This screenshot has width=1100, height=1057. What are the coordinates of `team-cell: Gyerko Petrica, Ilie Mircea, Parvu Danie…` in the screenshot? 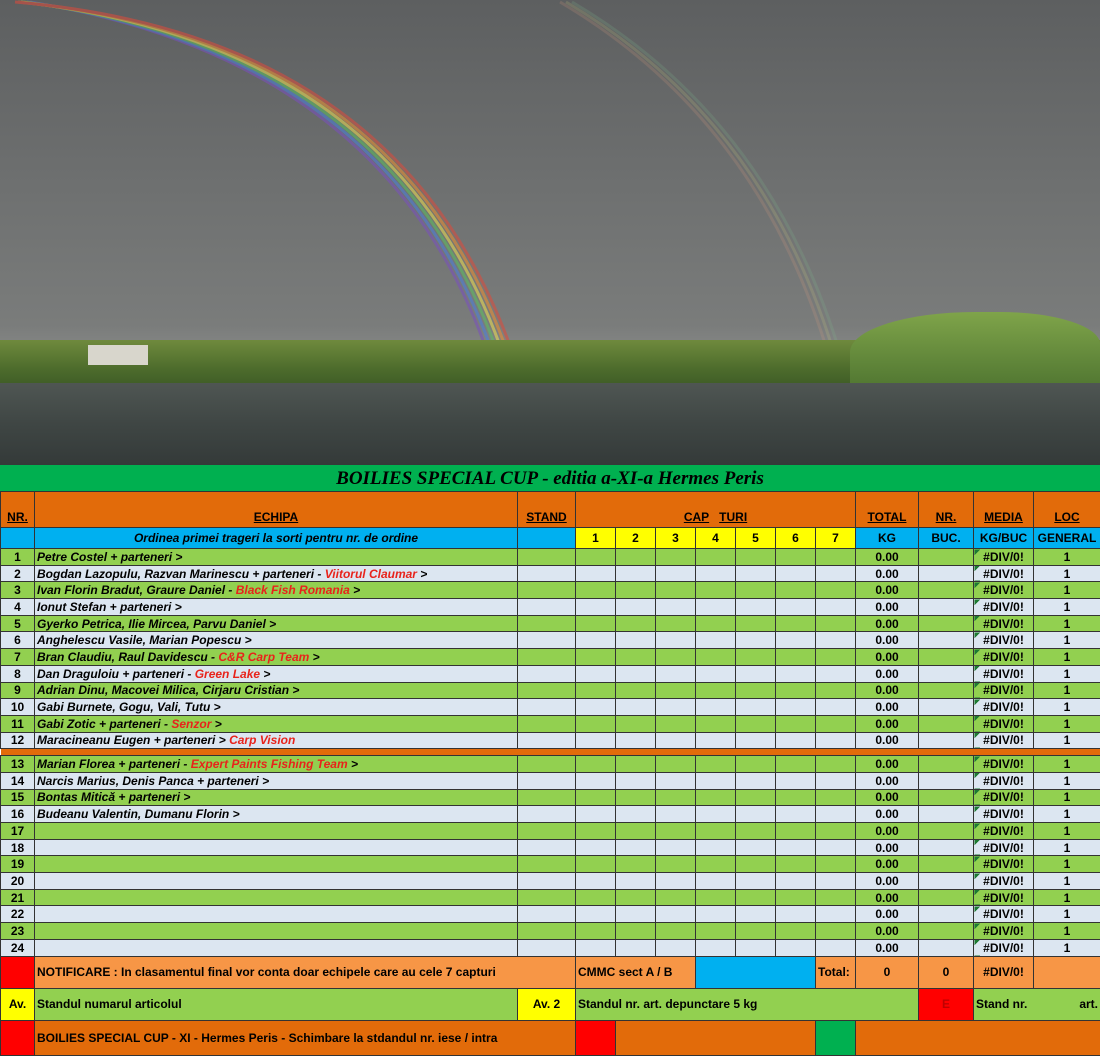 It's located at (276, 623).